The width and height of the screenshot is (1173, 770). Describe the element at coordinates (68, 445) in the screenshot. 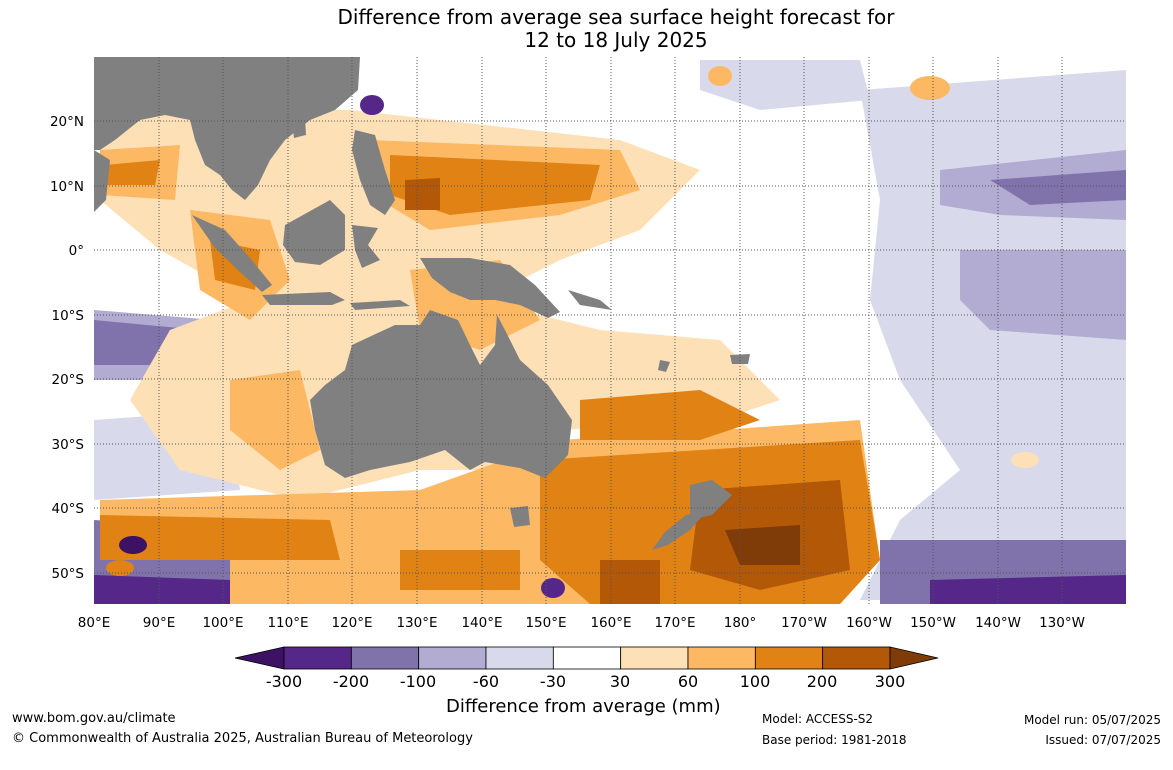

I see `lat-label: 30°S` at that location.